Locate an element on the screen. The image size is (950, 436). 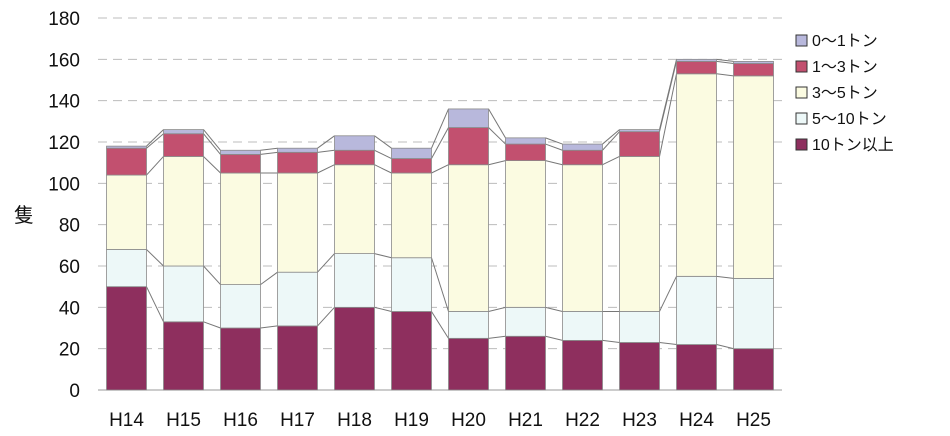
y-tick-label: 20 is located at coordinates (69, 350).